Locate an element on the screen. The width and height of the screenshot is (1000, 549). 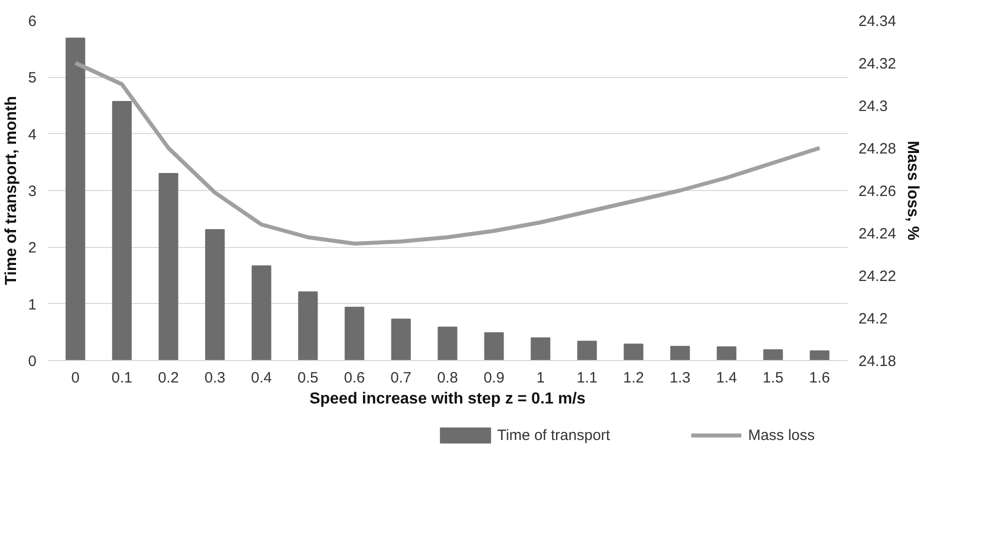
y-tick-label: 5 is located at coordinates (32, 78).